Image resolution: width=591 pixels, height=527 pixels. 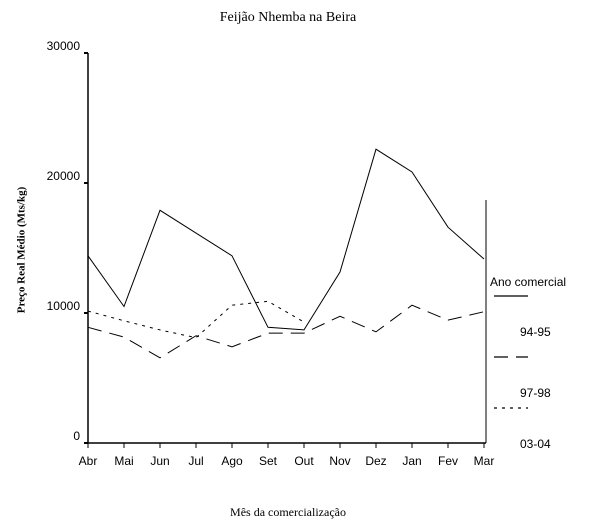 What do you see at coordinates (232, 461) in the screenshot?
I see `x-tick-label: Ago` at bounding box center [232, 461].